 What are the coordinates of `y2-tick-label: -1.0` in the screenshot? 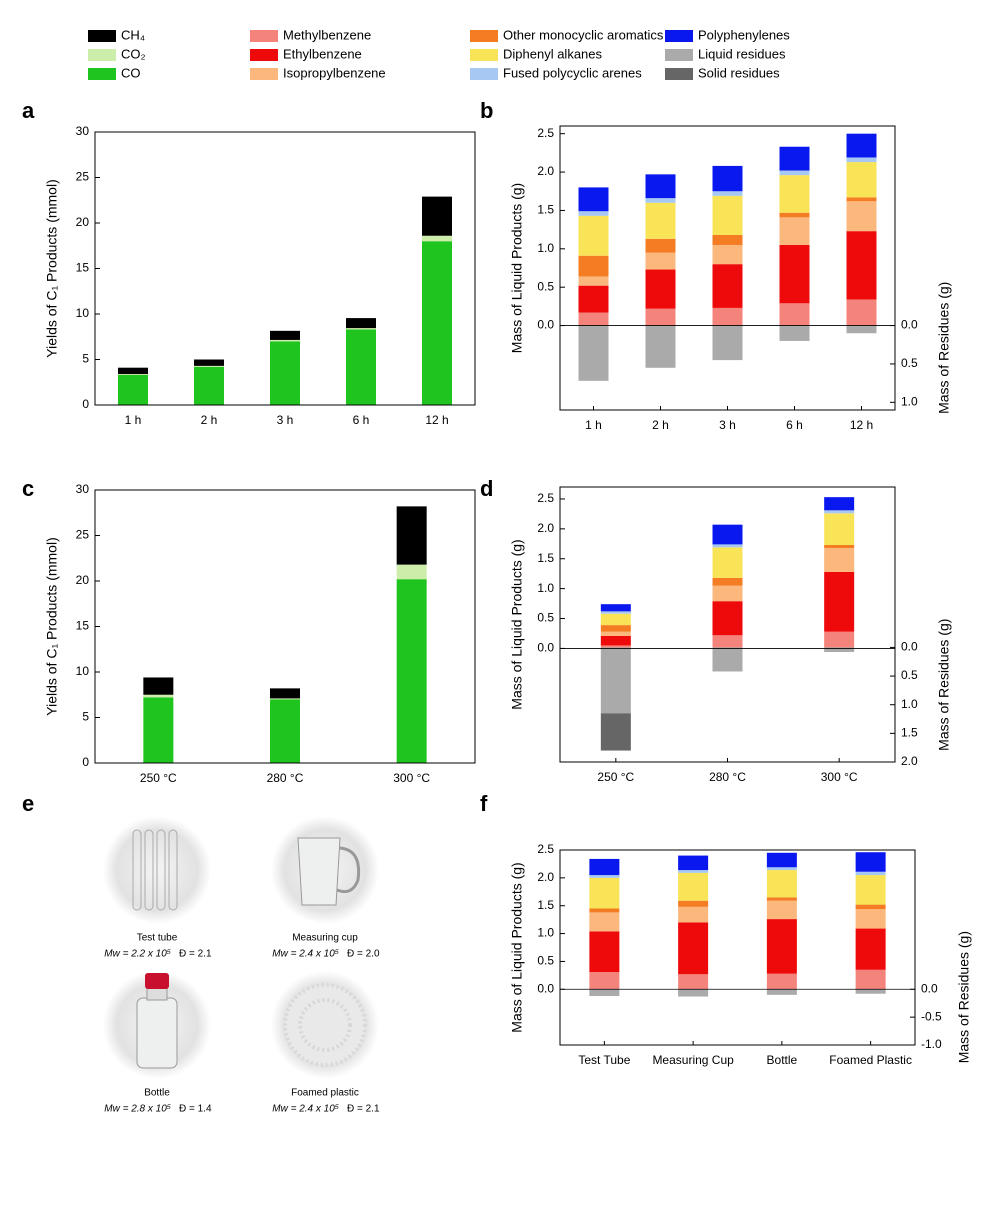 It's located at (931, 1044).